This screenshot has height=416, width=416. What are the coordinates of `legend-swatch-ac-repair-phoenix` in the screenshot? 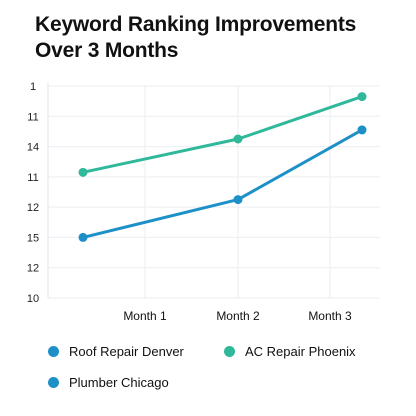 It's located at (229, 351).